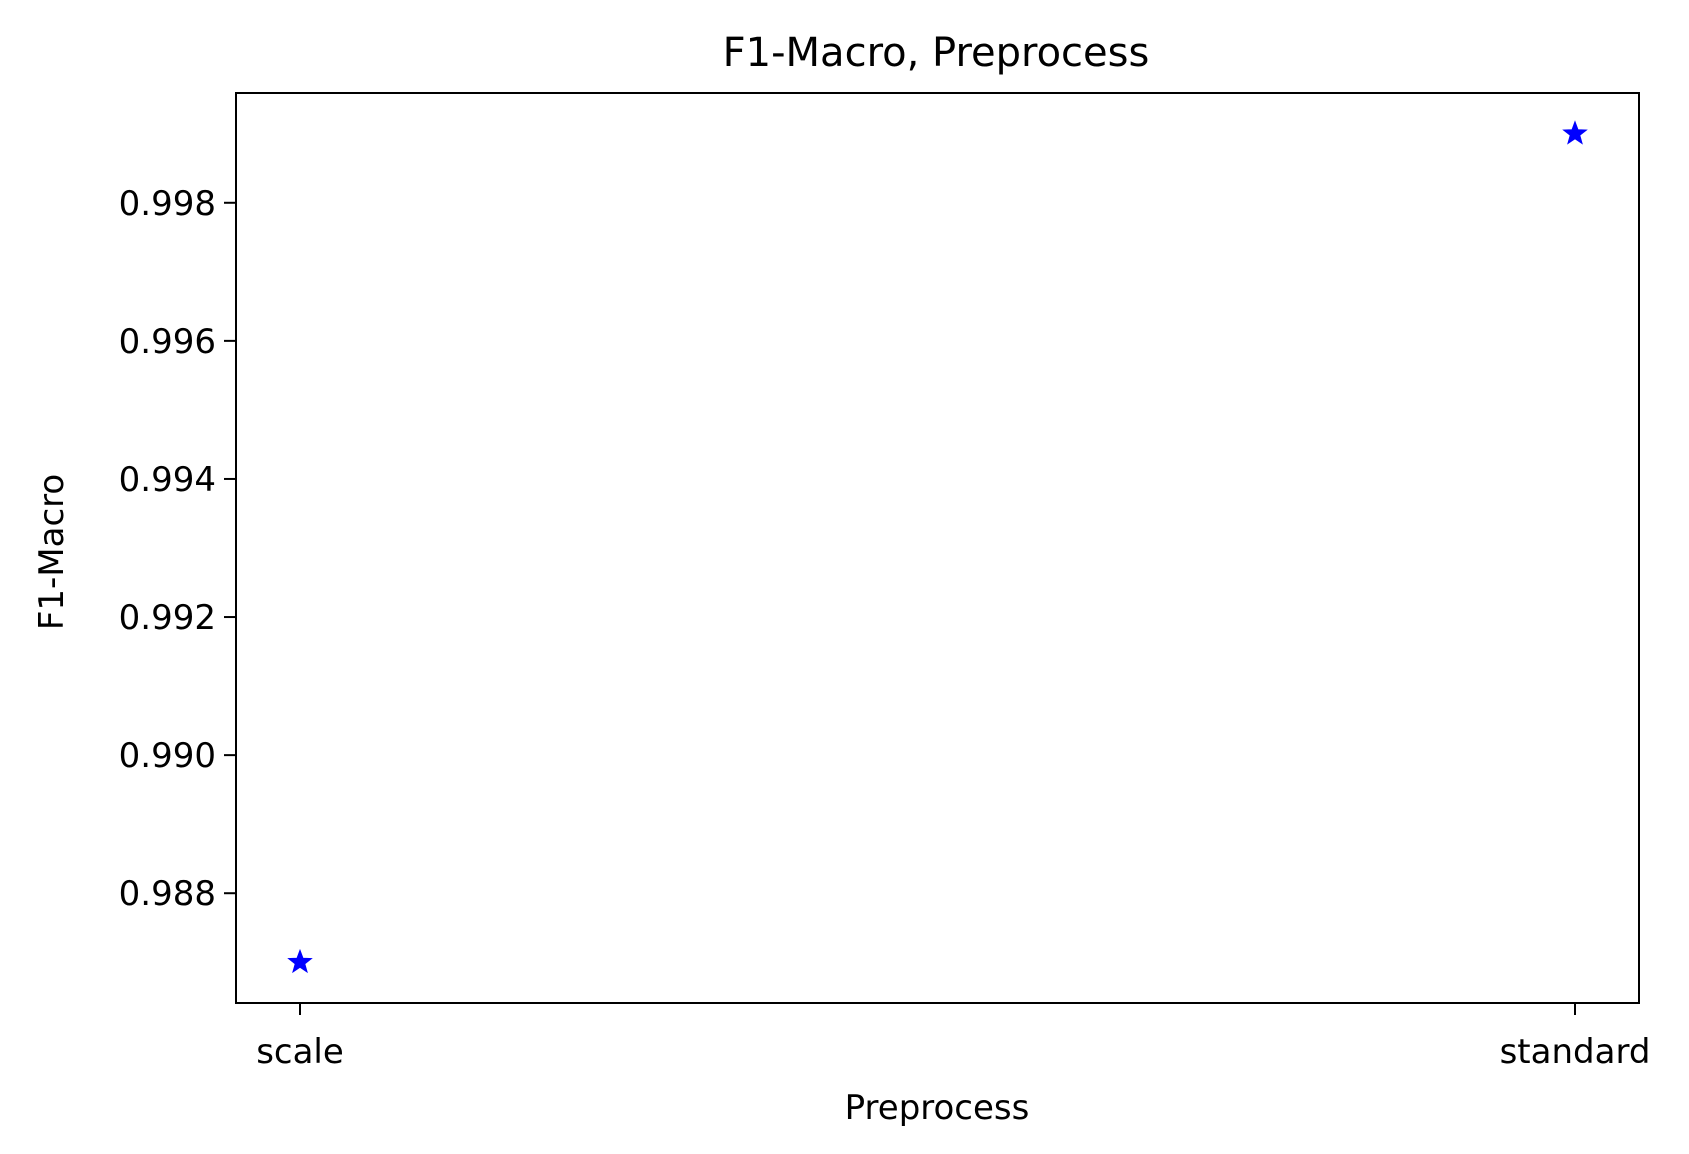 The height and width of the screenshot is (1154, 1689). I want to click on y-tick-label: 0.990, so click(167, 756).